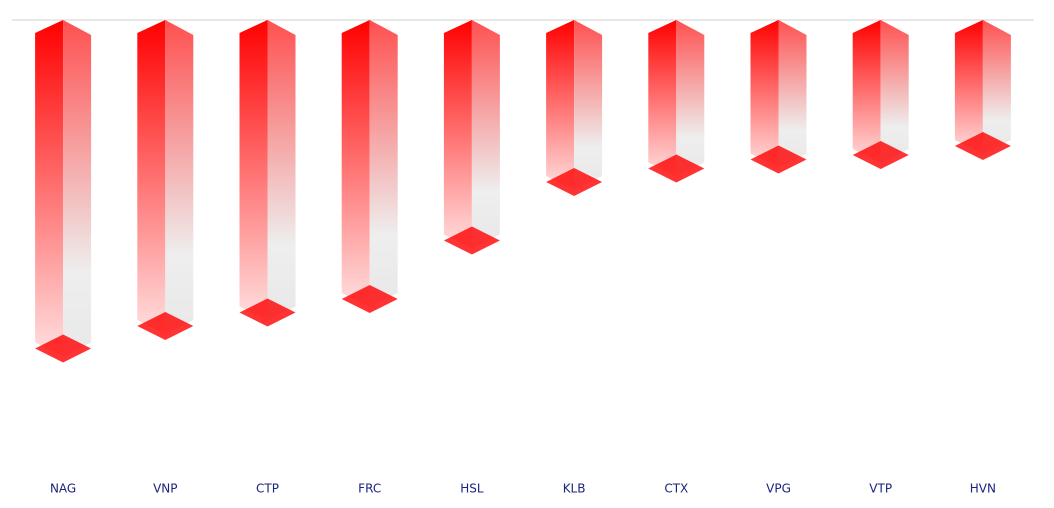  I want to click on x-tick-label: HSL, so click(472, 489).